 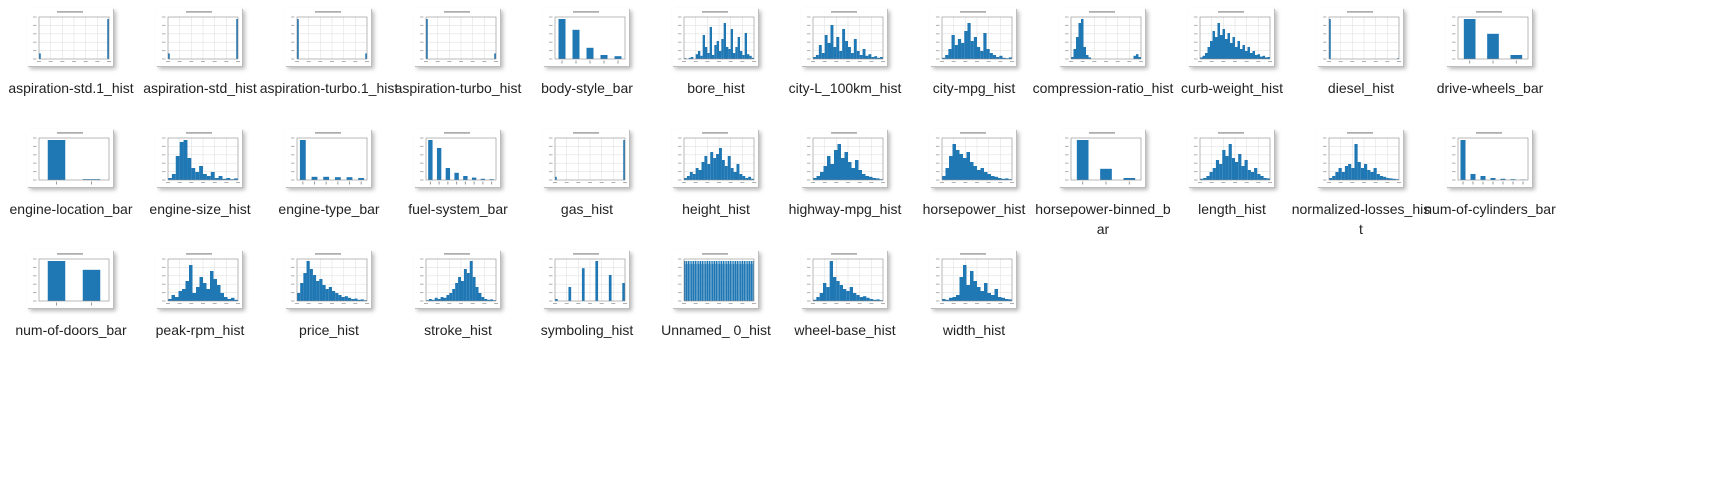 I want to click on file-name-label: length_hist, so click(x=1232, y=209).